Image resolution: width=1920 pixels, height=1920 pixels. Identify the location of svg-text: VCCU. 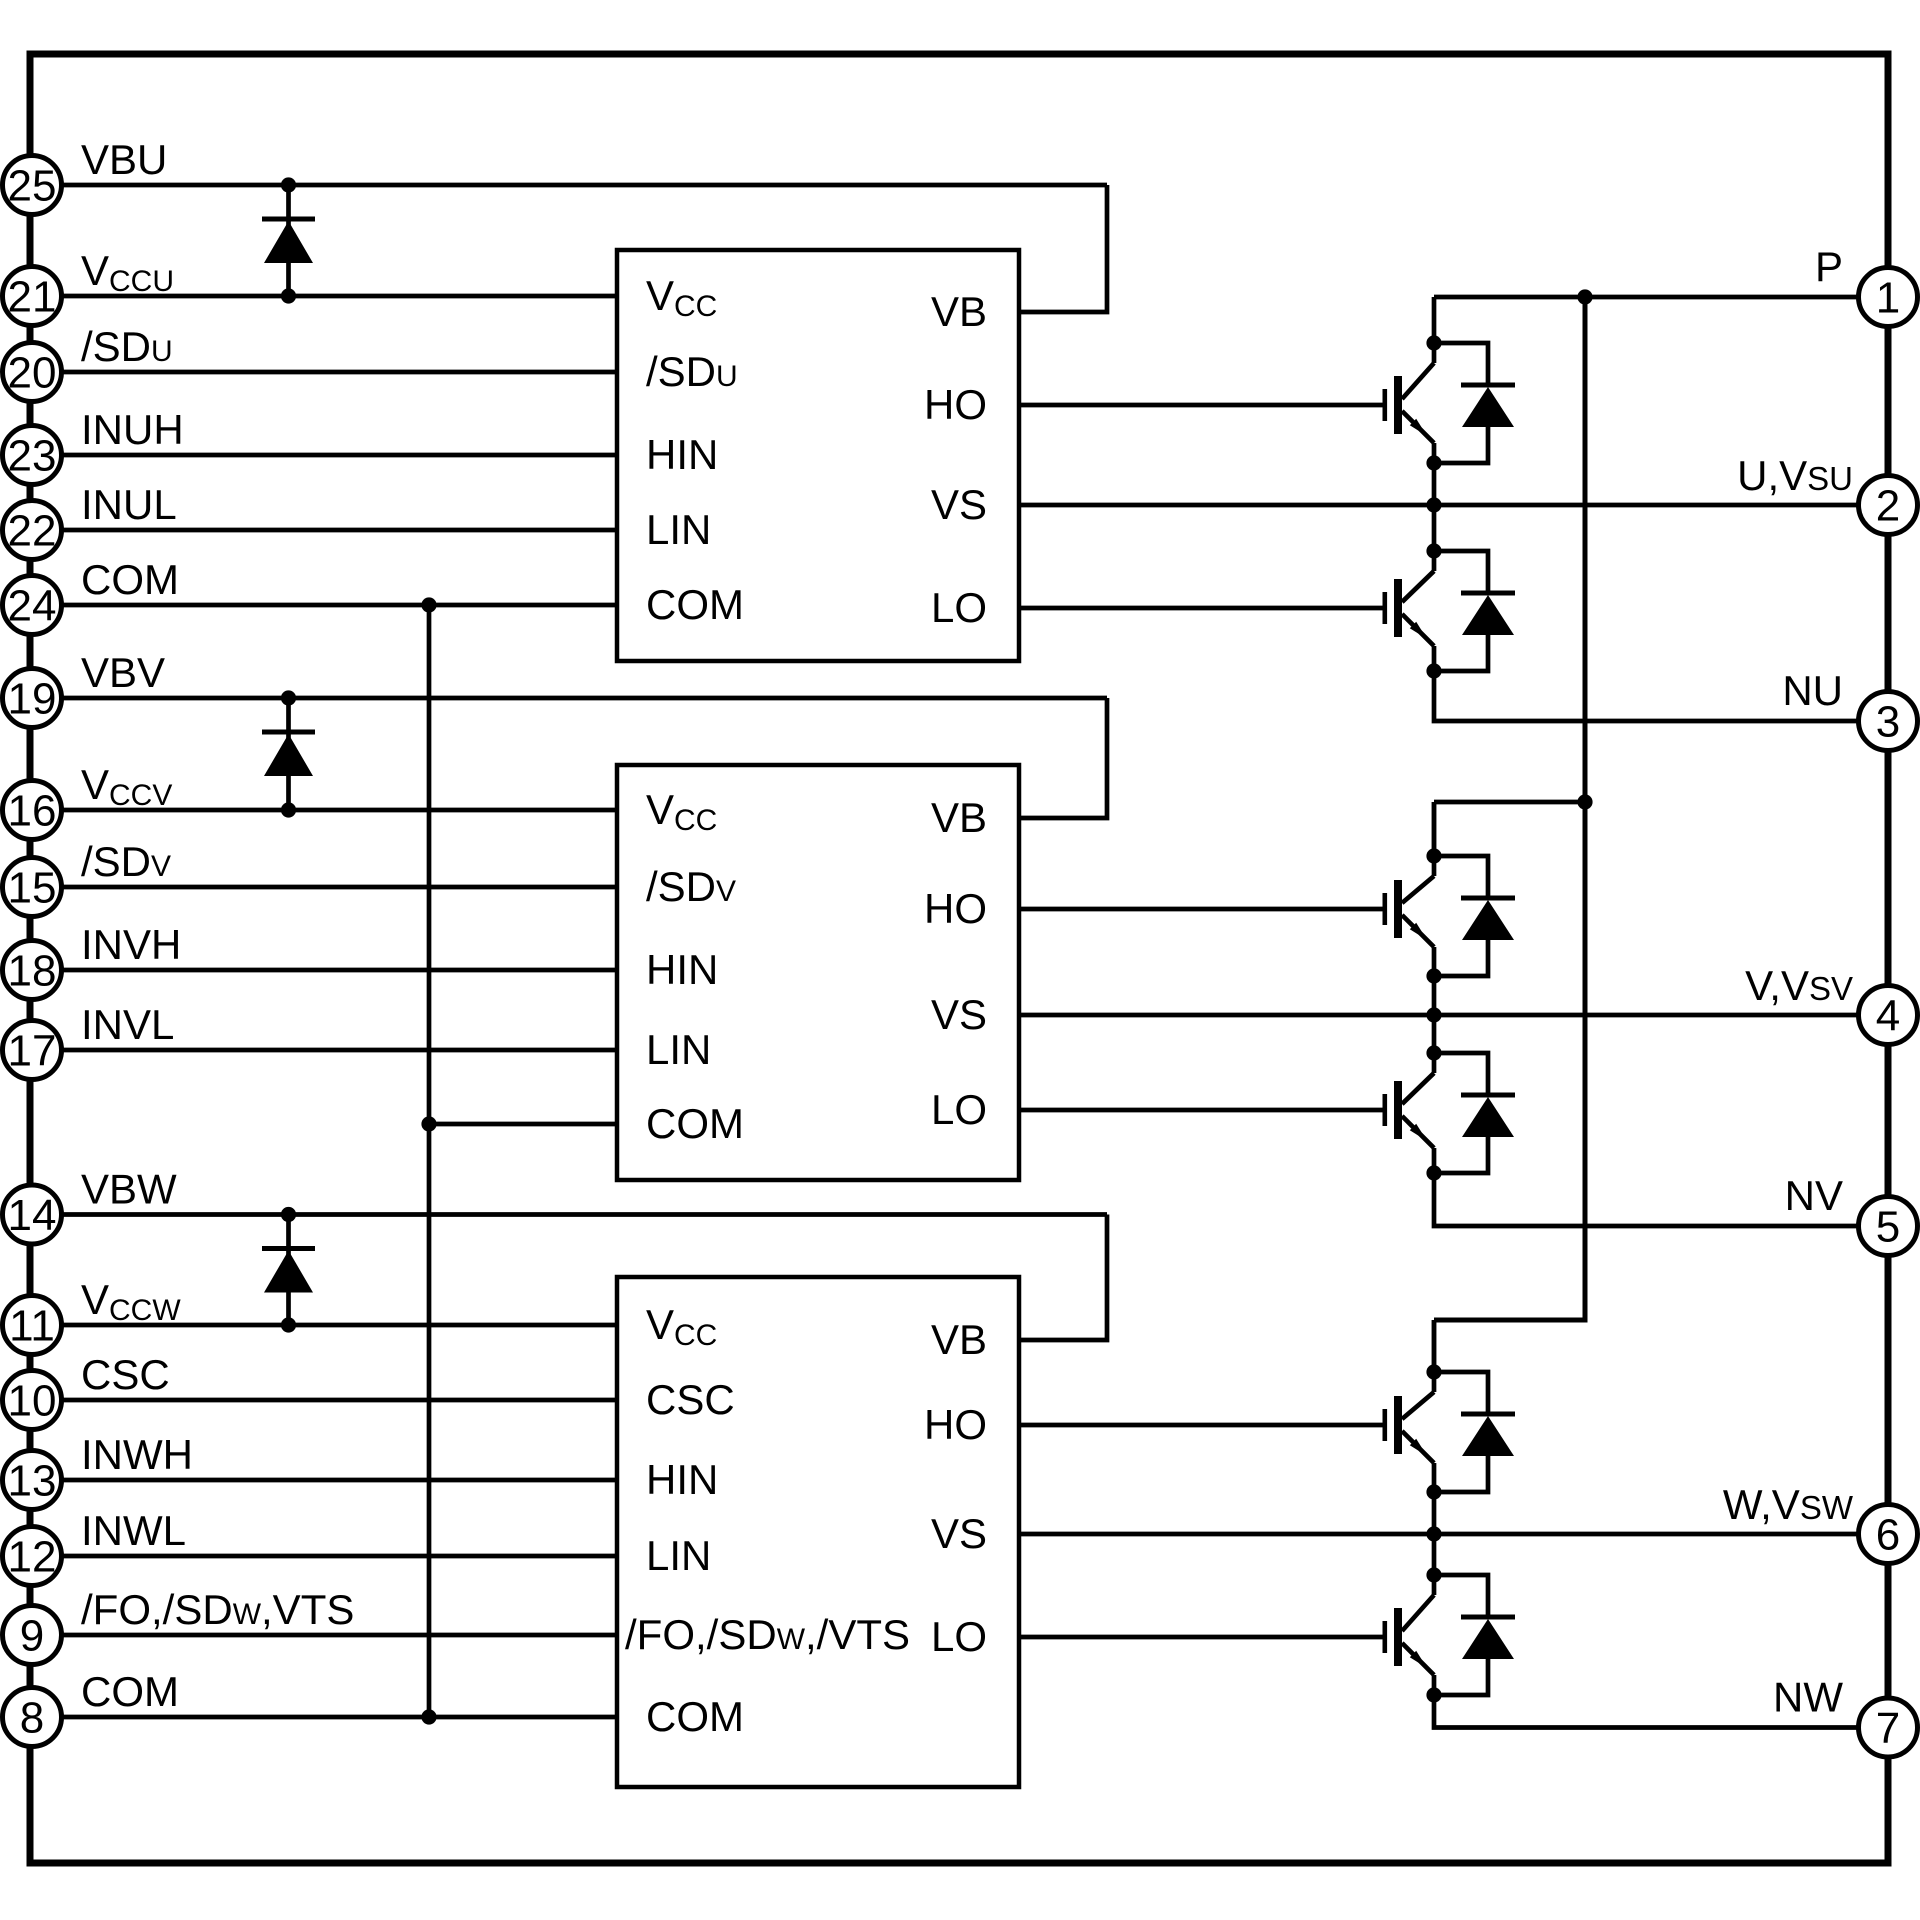
(127, 272).